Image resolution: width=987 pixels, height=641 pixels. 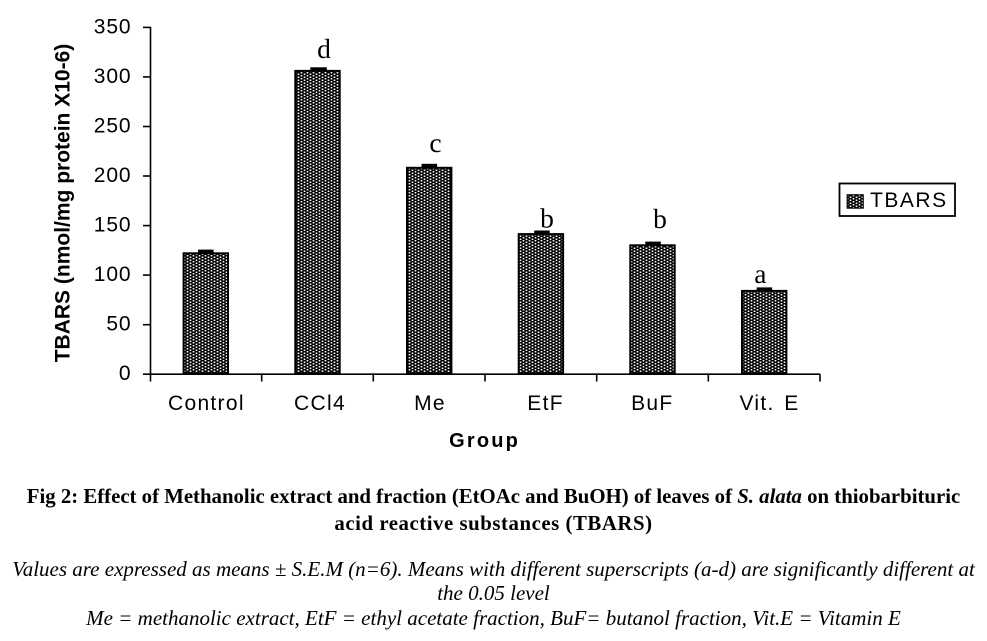 I want to click on svg-text: EtF, so click(x=545, y=403).